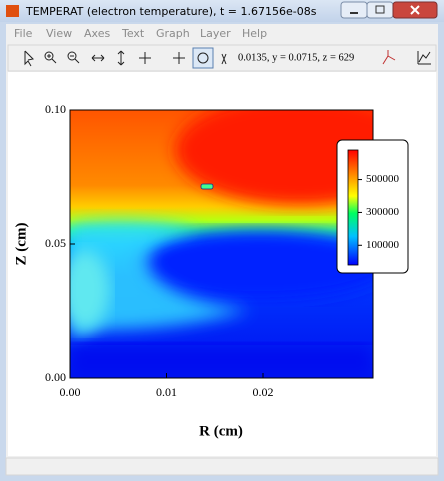 Image resolution: width=444 pixels, height=481 pixels. Describe the element at coordinates (97, 33) in the screenshot. I see `menu-item: Axes` at that location.